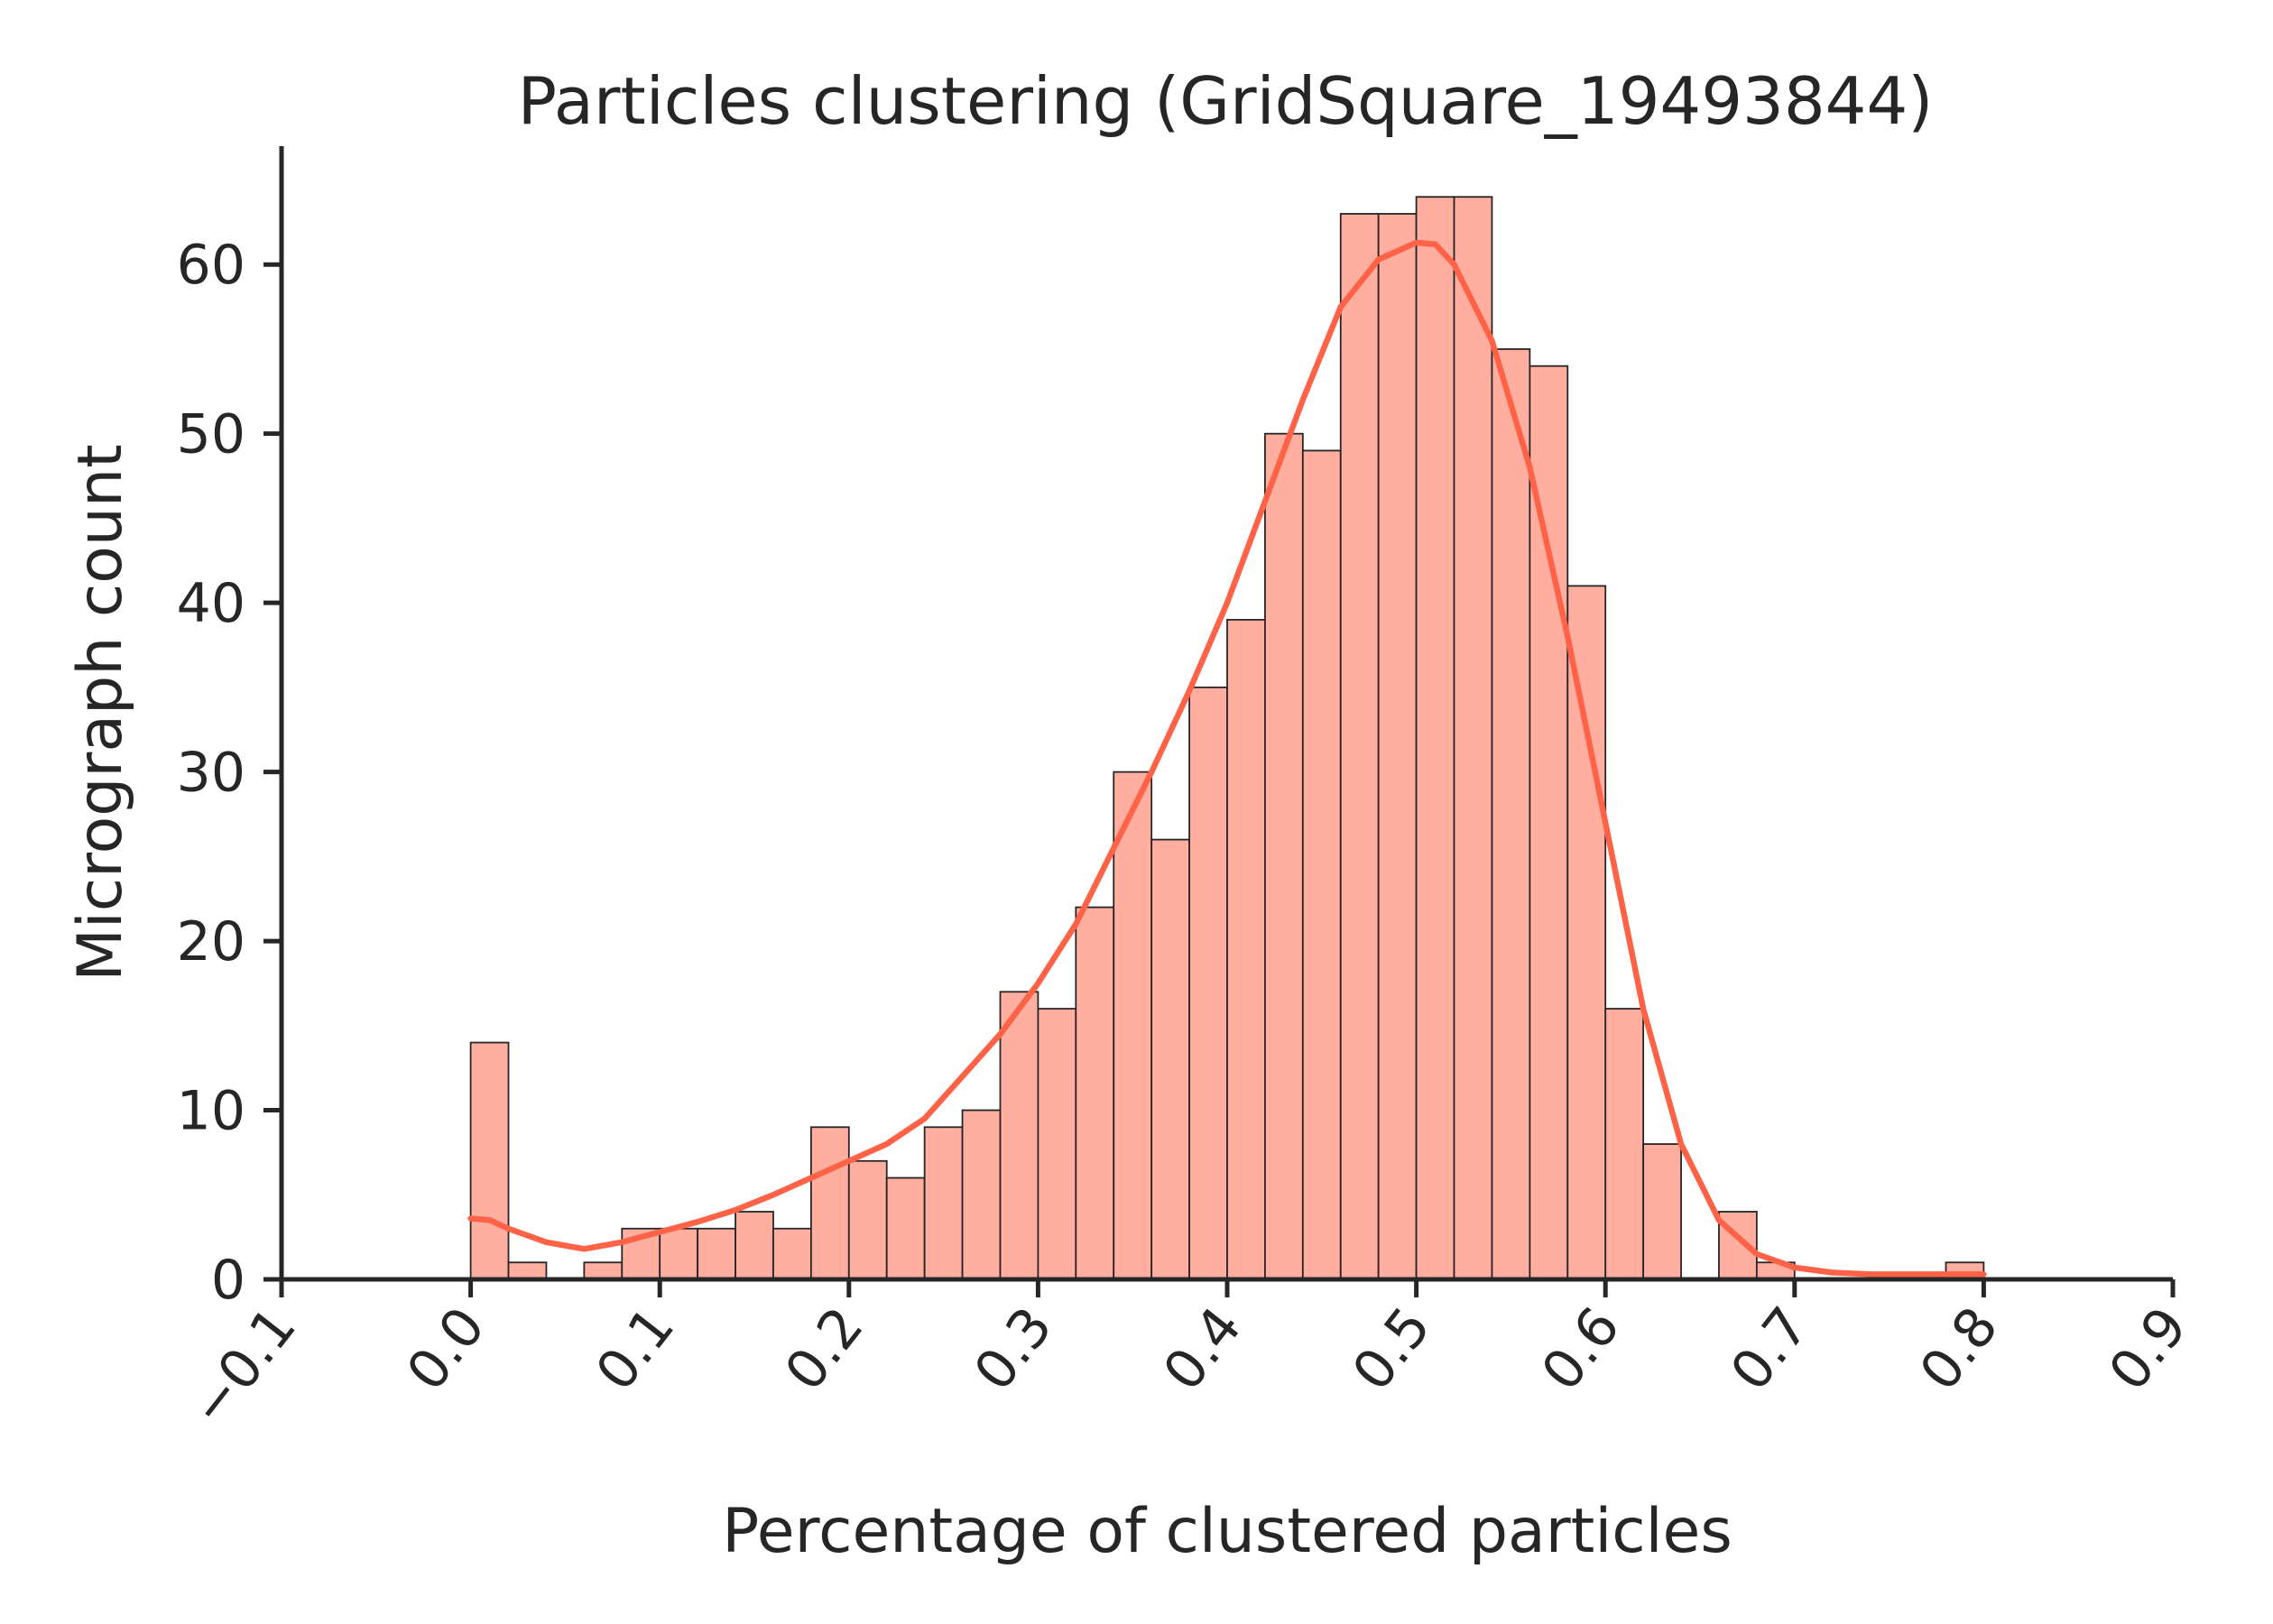  What do you see at coordinates (1959, 1349) in the screenshot?
I see `x-tick-label: 0.8` at bounding box center [1959, 1349].